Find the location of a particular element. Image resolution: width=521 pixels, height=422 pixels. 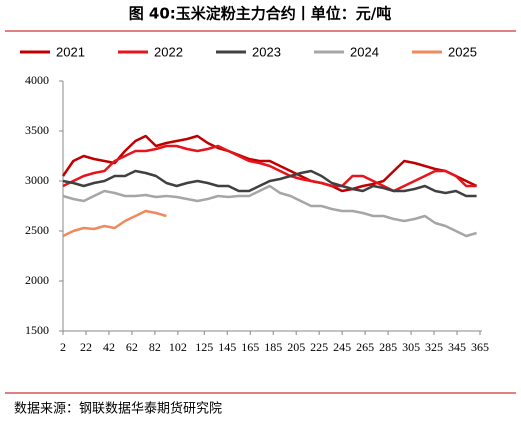

legend-label: 2023 is located at coordinates (266, 51).